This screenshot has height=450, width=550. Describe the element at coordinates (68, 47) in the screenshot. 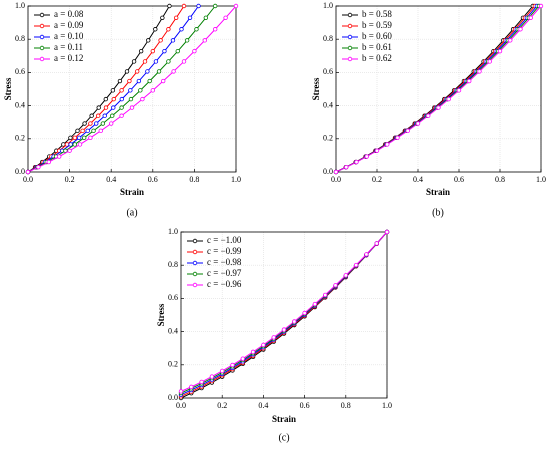

I see `legend-label: a = 0.11` at that location.